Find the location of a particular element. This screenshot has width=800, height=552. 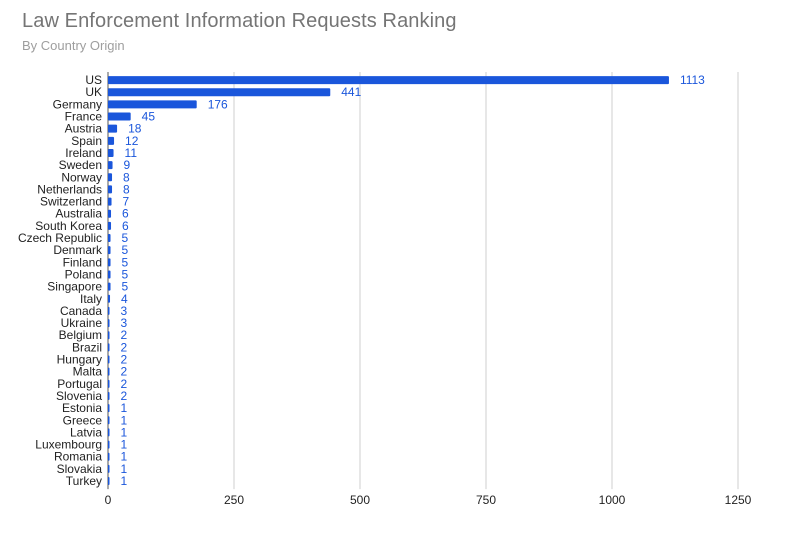

data-label: 11 is located at coordinates (131, 153).